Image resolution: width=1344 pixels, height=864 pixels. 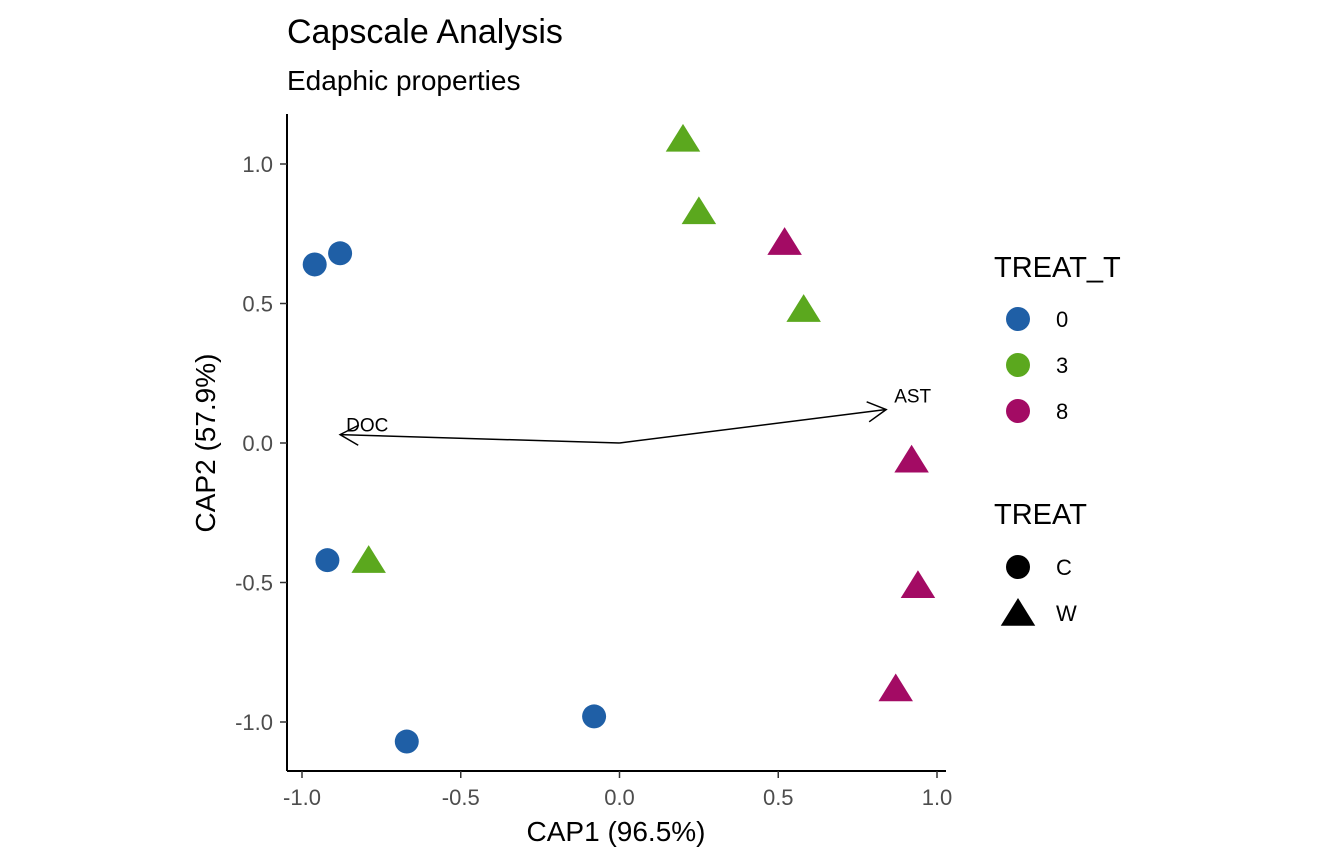 I want to click on legend-treat: TREAT CW, so click(x=1040, y=562).